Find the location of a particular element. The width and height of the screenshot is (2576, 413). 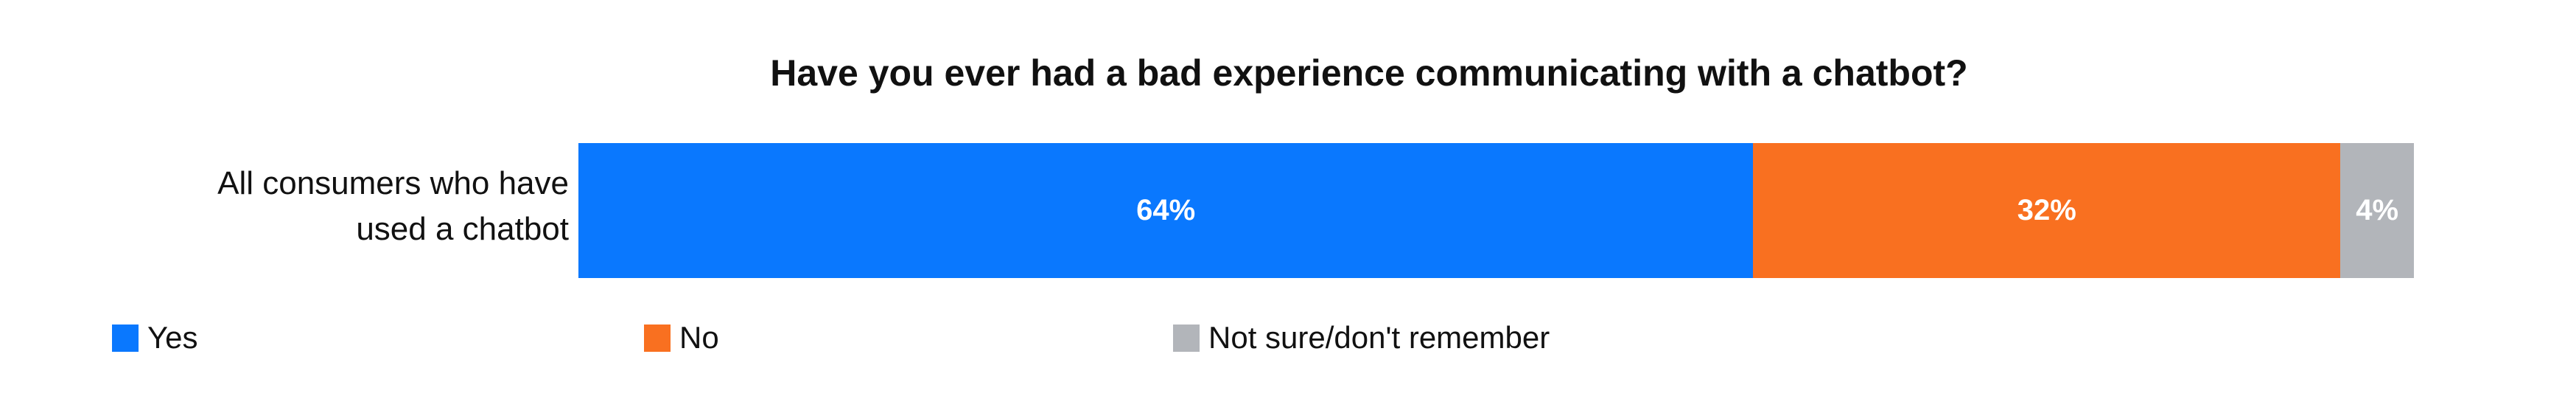

bar-segment-not-sure-don-t-remember: 4% is located at coordinates (2377, 210).